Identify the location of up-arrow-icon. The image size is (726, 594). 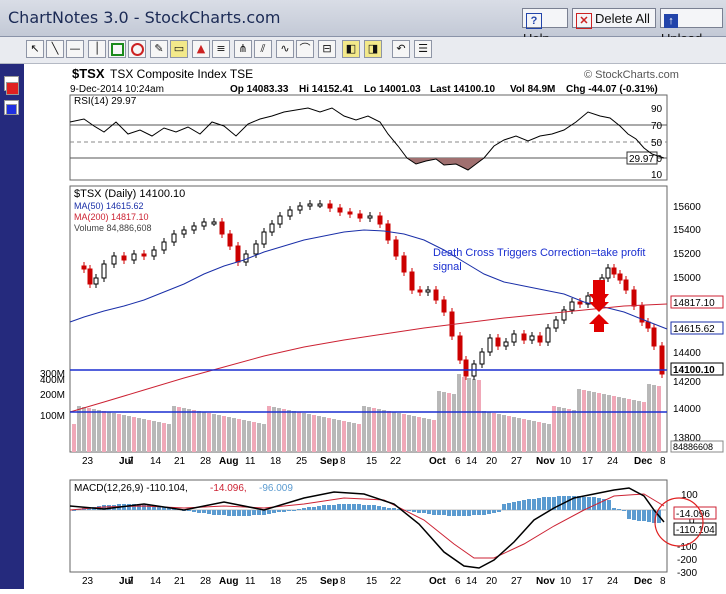
(599, 323).